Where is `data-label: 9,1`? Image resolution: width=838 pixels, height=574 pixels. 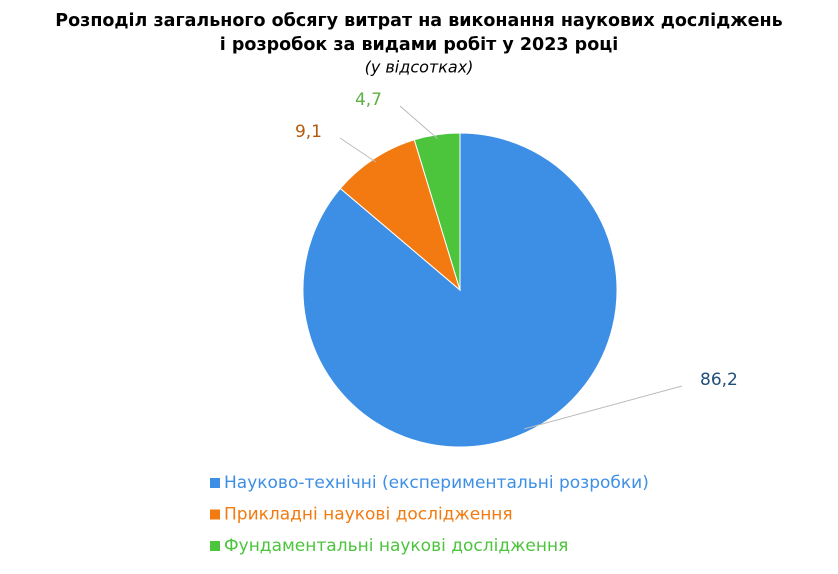
data-label: 9,1 is located at coordinates (308, 132).